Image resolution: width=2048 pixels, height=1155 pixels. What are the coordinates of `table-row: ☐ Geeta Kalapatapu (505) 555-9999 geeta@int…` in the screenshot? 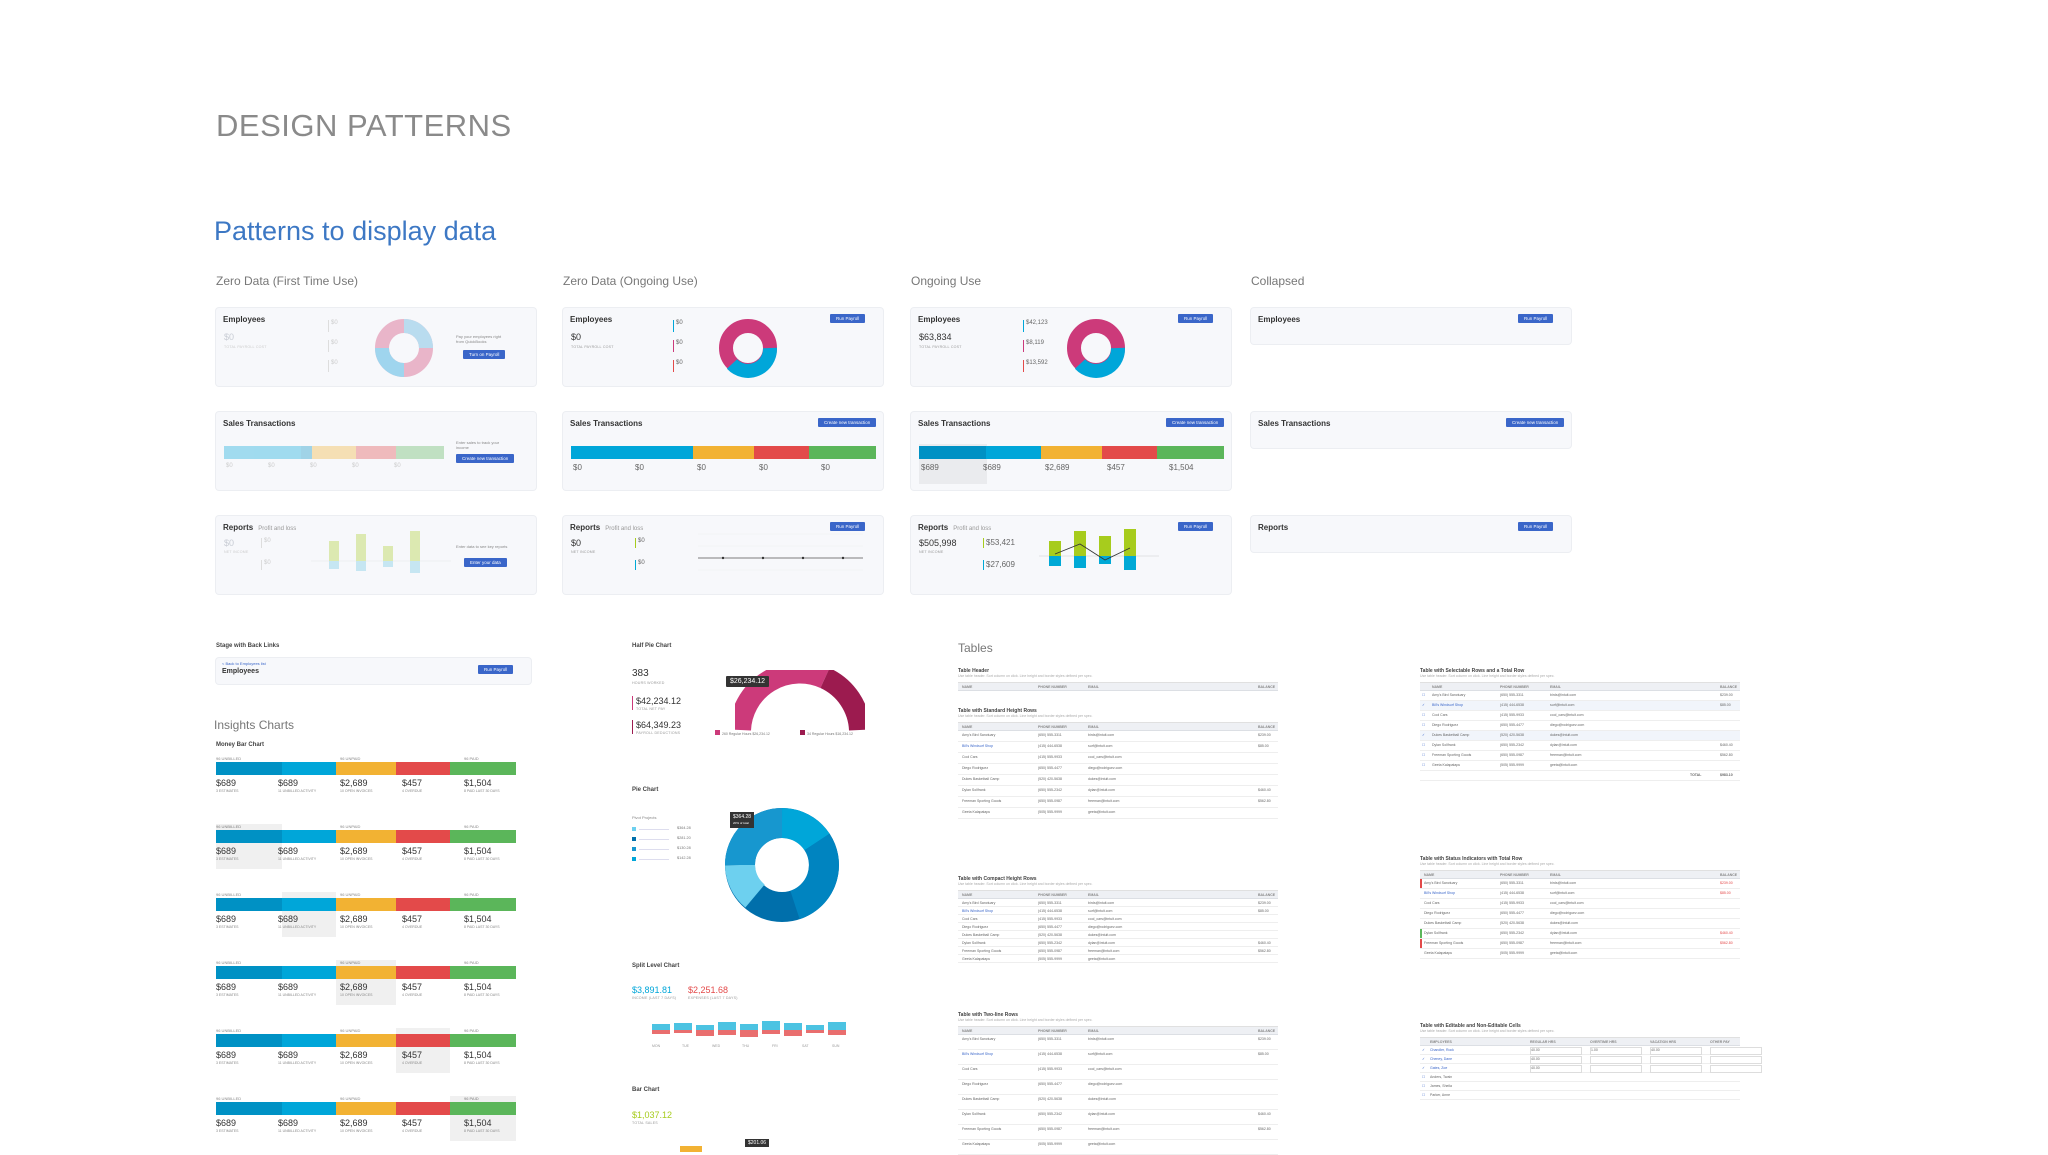 It's located at (1580, 766).